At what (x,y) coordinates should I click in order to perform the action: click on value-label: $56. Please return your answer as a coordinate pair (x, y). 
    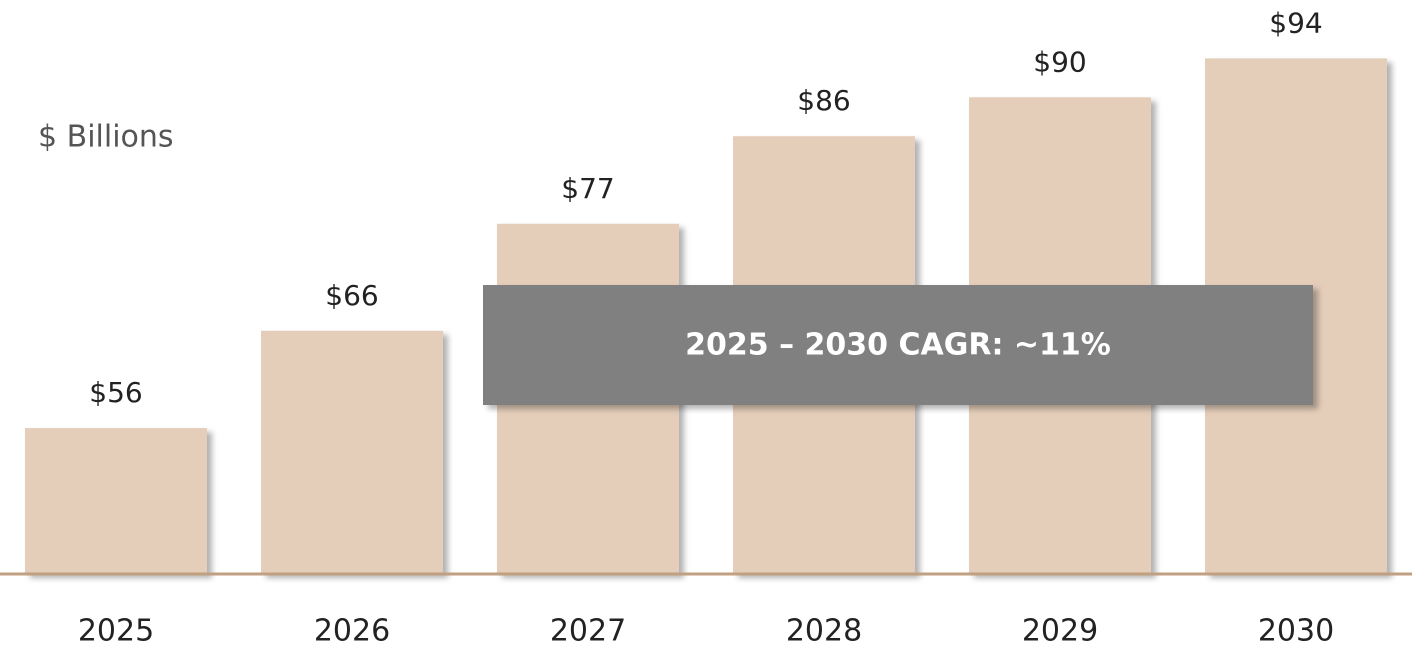
    Looking at the image, I should click on (115, 392).